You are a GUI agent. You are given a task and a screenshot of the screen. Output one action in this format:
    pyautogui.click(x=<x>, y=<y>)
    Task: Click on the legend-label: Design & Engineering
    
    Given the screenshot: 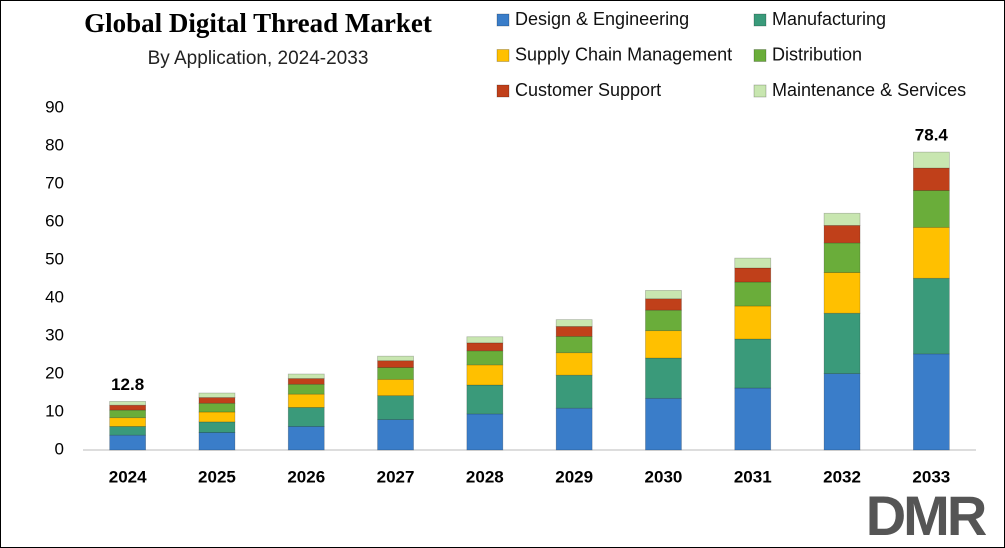 What is the action you would take?
    pyautogui.click(x=602, y=19)
    